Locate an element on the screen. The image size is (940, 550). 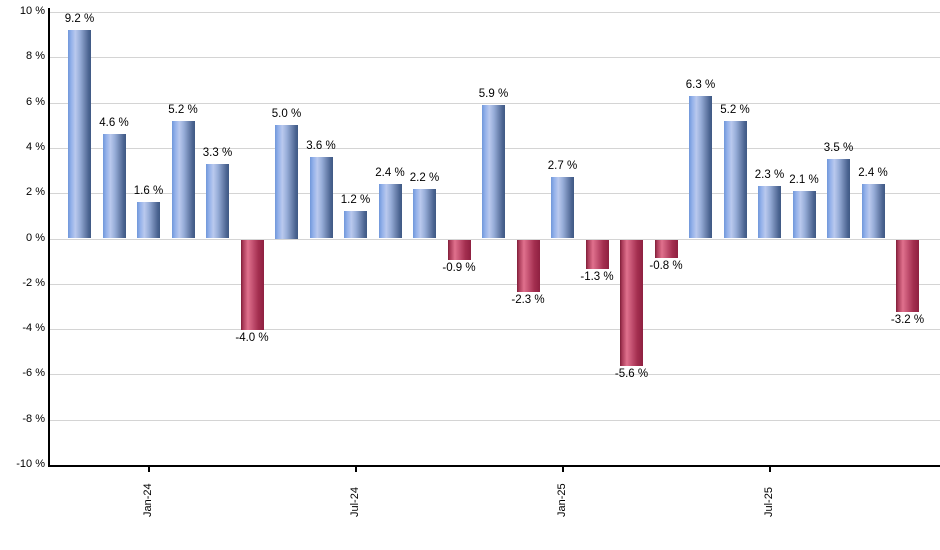
bar-value-label: 1.2 % is located at coordinates (355, 200).